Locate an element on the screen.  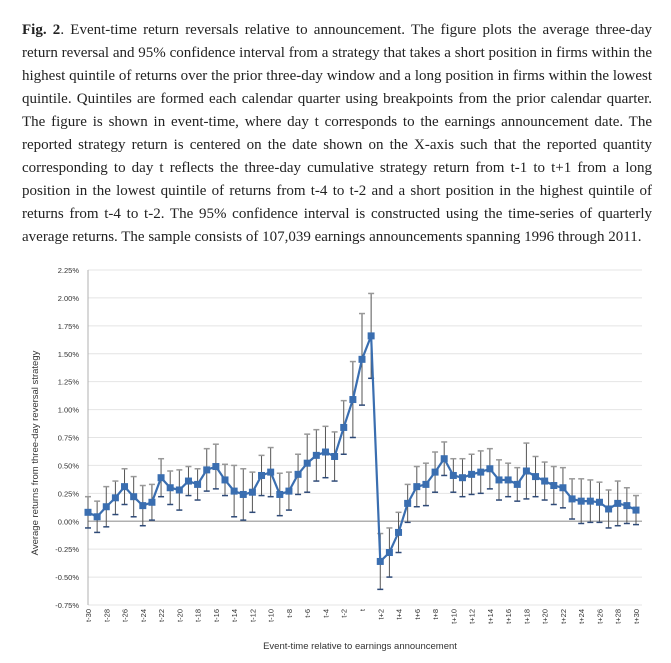
x-tick-label: t+20 is located at coordinates (545, 616).